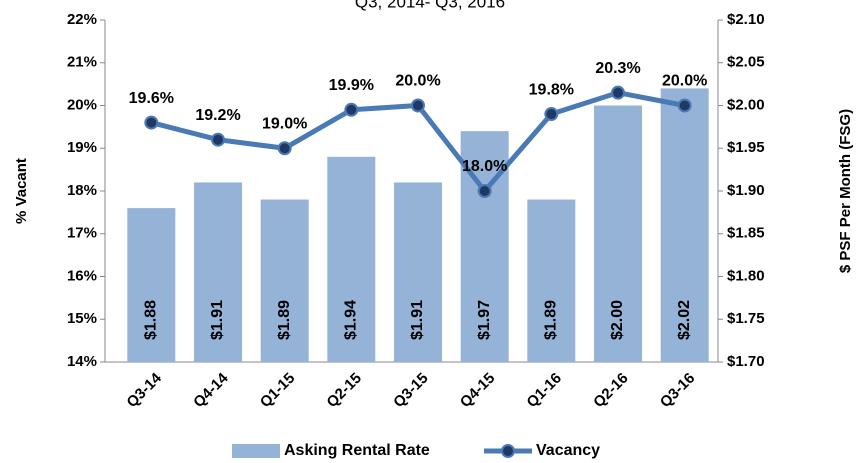  What do you see at coordinates (617, 320) in the screenshot?
I see `bar-value-label: $2.00` at bounding box center [617, 320].